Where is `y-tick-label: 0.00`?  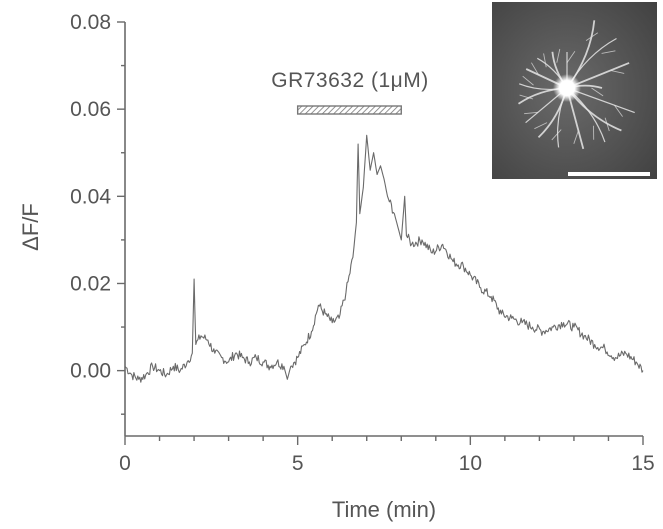 y-tick-label: 0.00 is located at coordinates (90, 371).